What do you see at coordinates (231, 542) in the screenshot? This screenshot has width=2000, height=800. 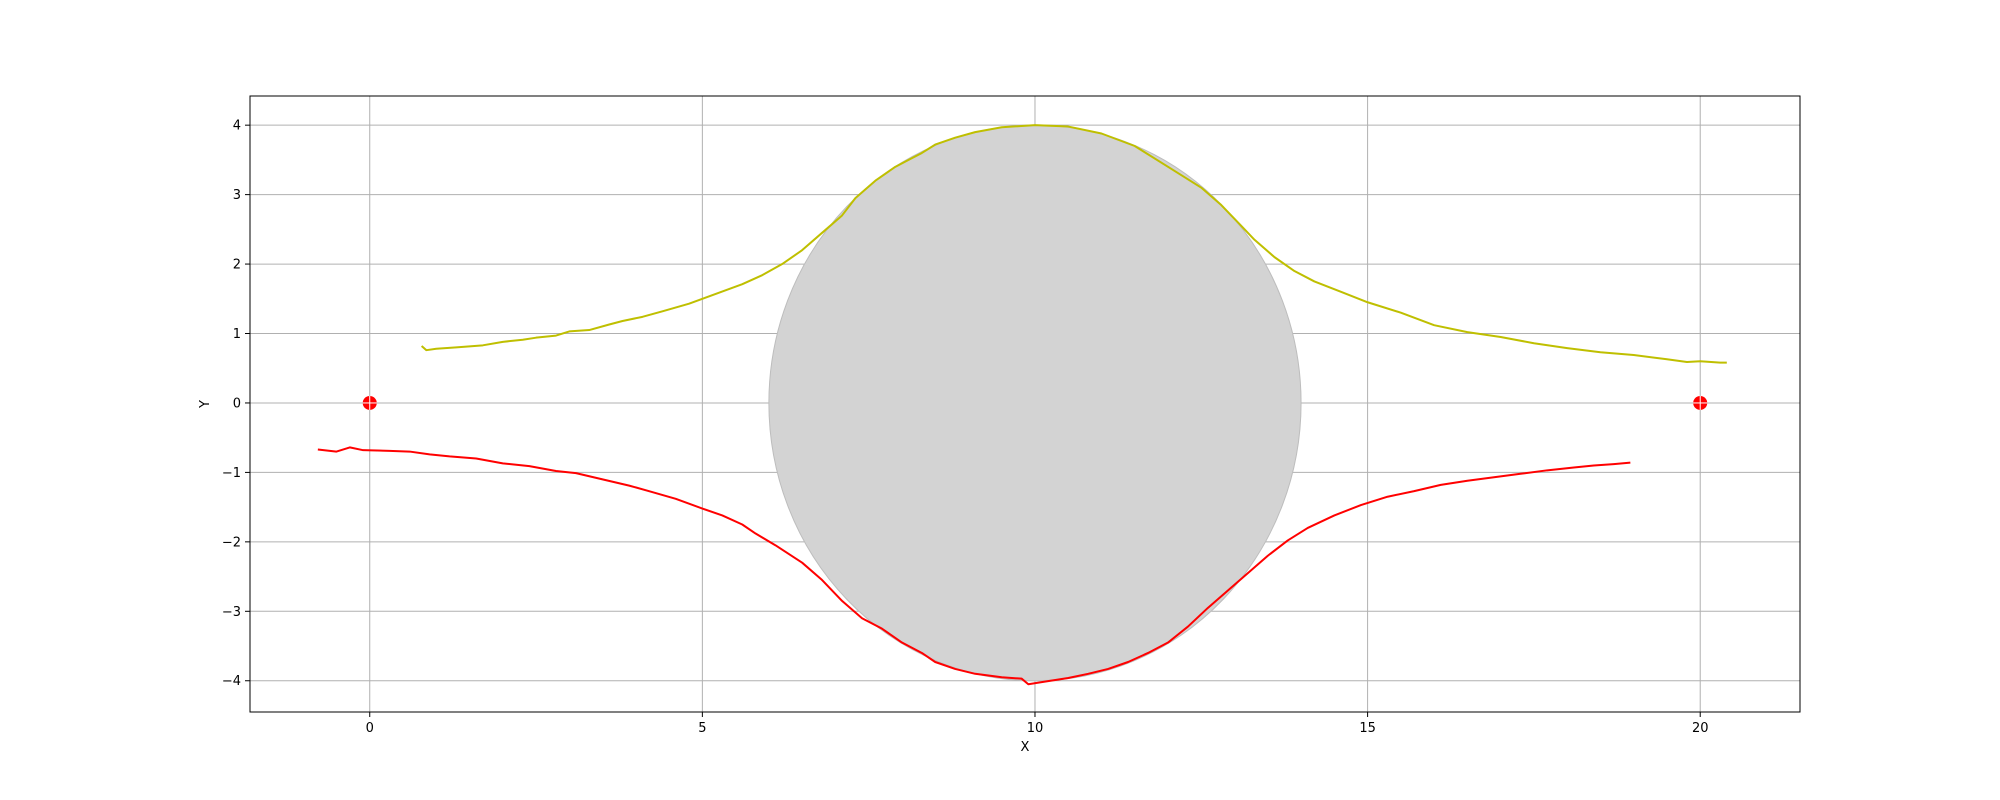 I see `y-tick-label: −2` at bounding box center [231, 542].